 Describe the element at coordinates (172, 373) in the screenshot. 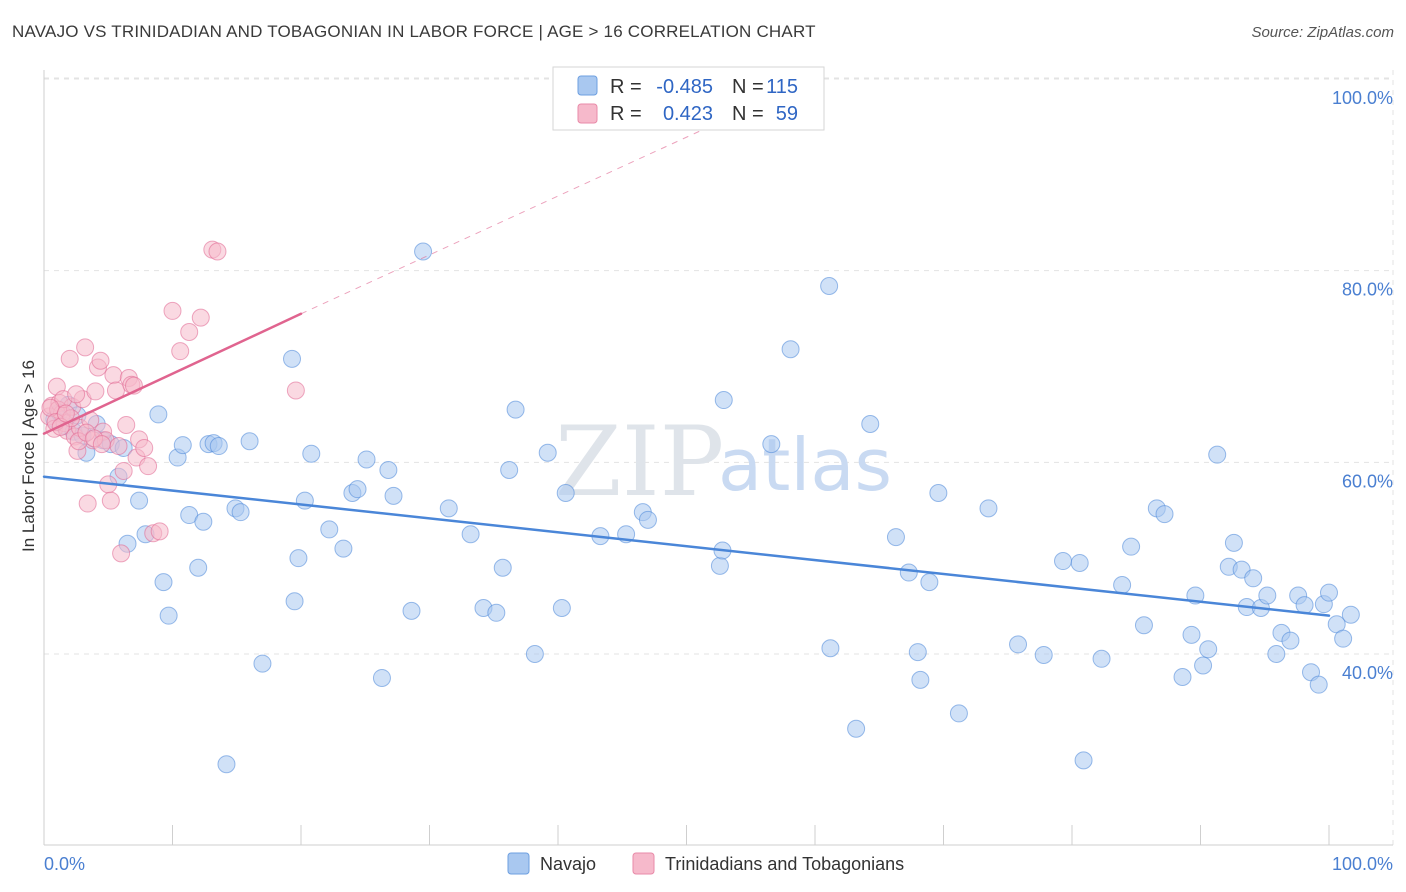

I see `trinidadian-trend-line` at that location.